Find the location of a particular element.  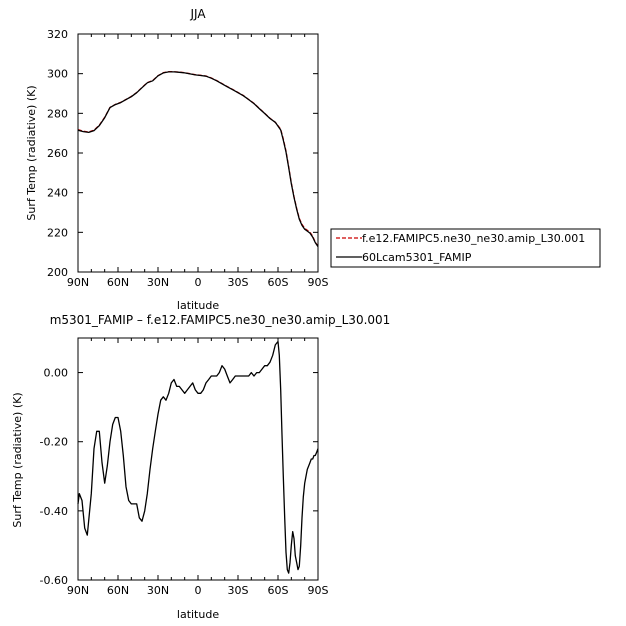

top-chart-title: JJA is located at coordinates (197, 14).